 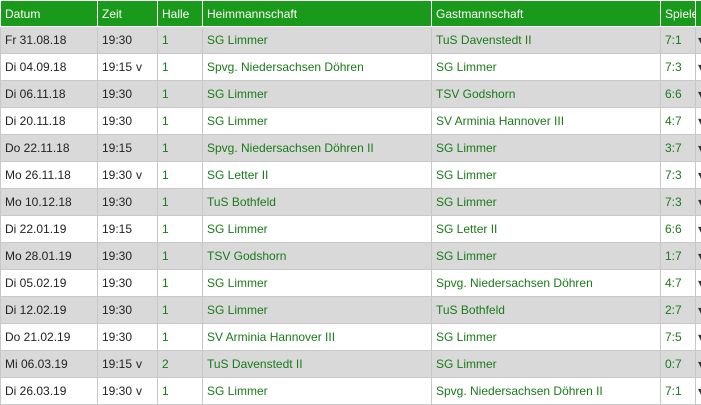 What do you see at coordinates (546, 40) in the screenshot?
I see `away-team-link: TuS Davenstedt II` at bounding box center [546, 40].